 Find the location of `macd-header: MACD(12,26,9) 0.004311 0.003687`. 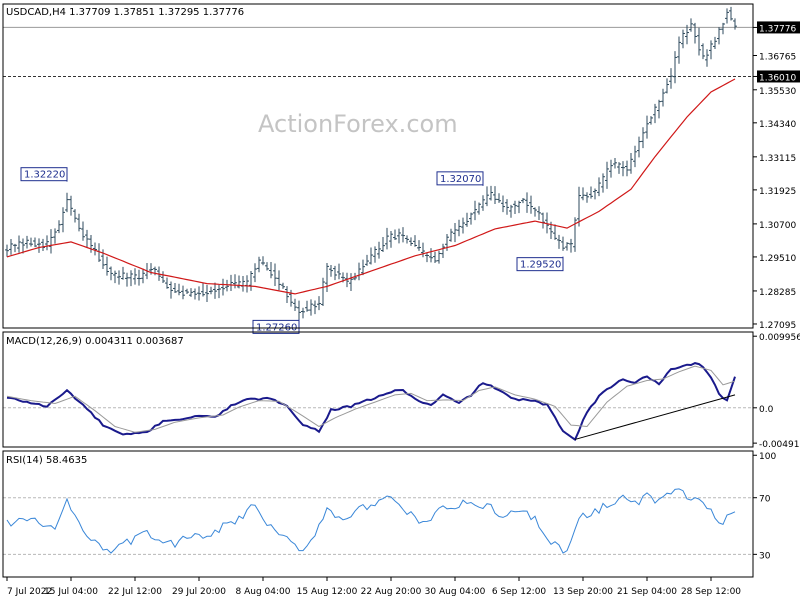

macd-header: MACD(12,26,9) 0.004311 0.003687 is located at coordinates (95, 341).